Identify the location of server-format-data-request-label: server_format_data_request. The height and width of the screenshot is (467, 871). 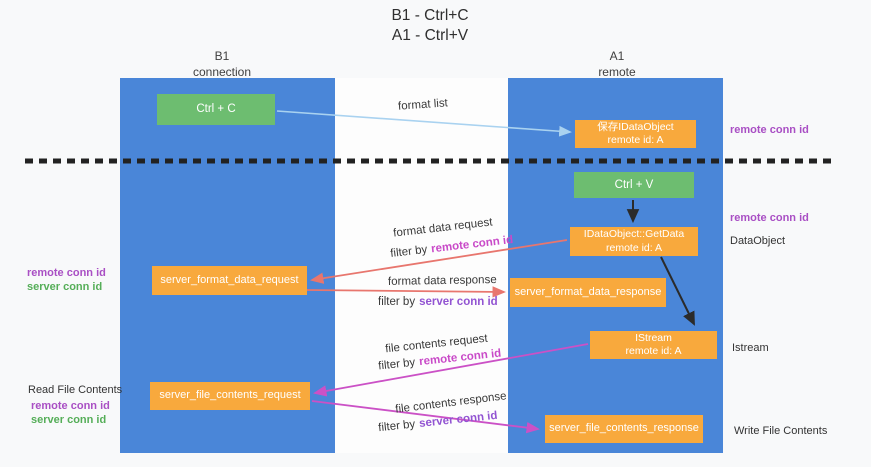
(229, 279).